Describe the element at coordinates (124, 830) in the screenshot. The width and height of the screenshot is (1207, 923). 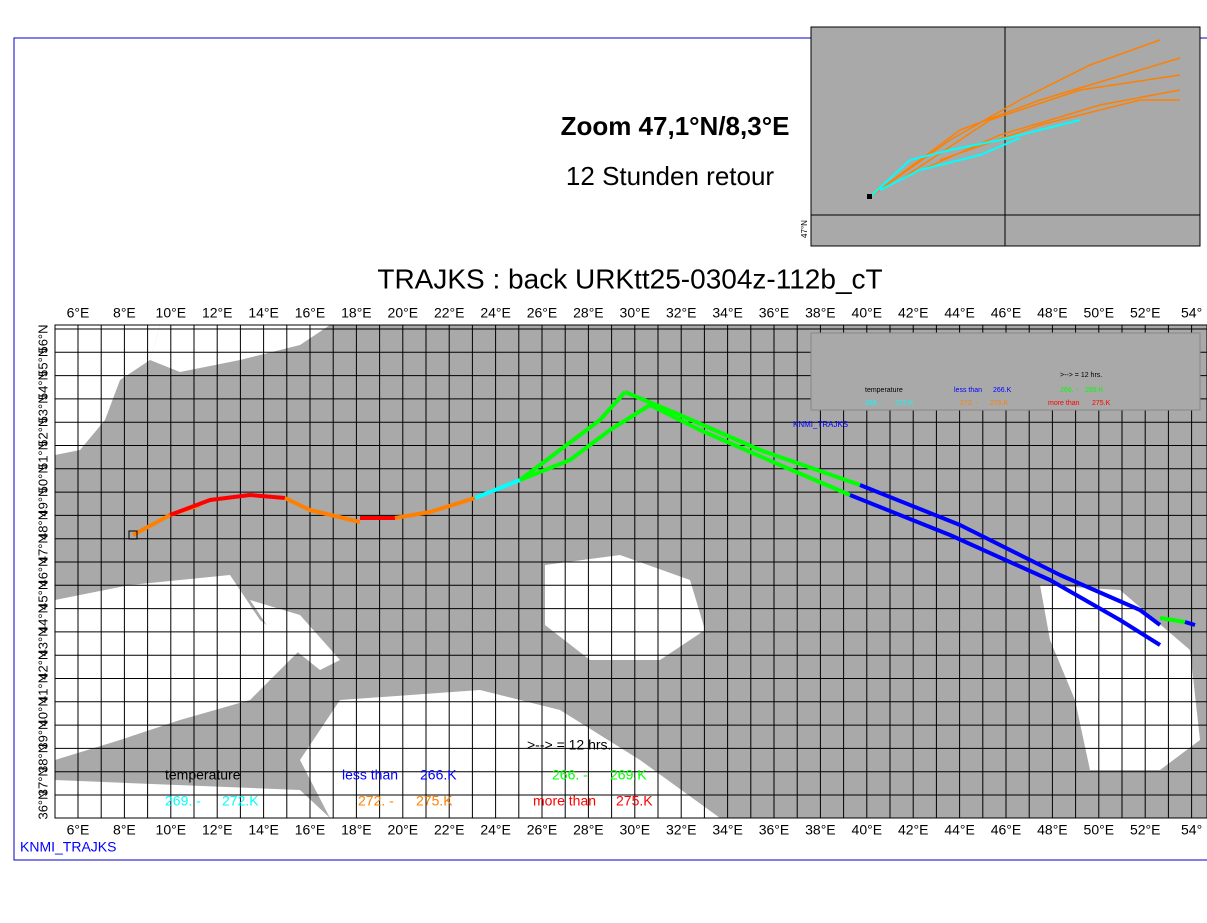
I see `lon-label-bottom: 8°E` at that location.